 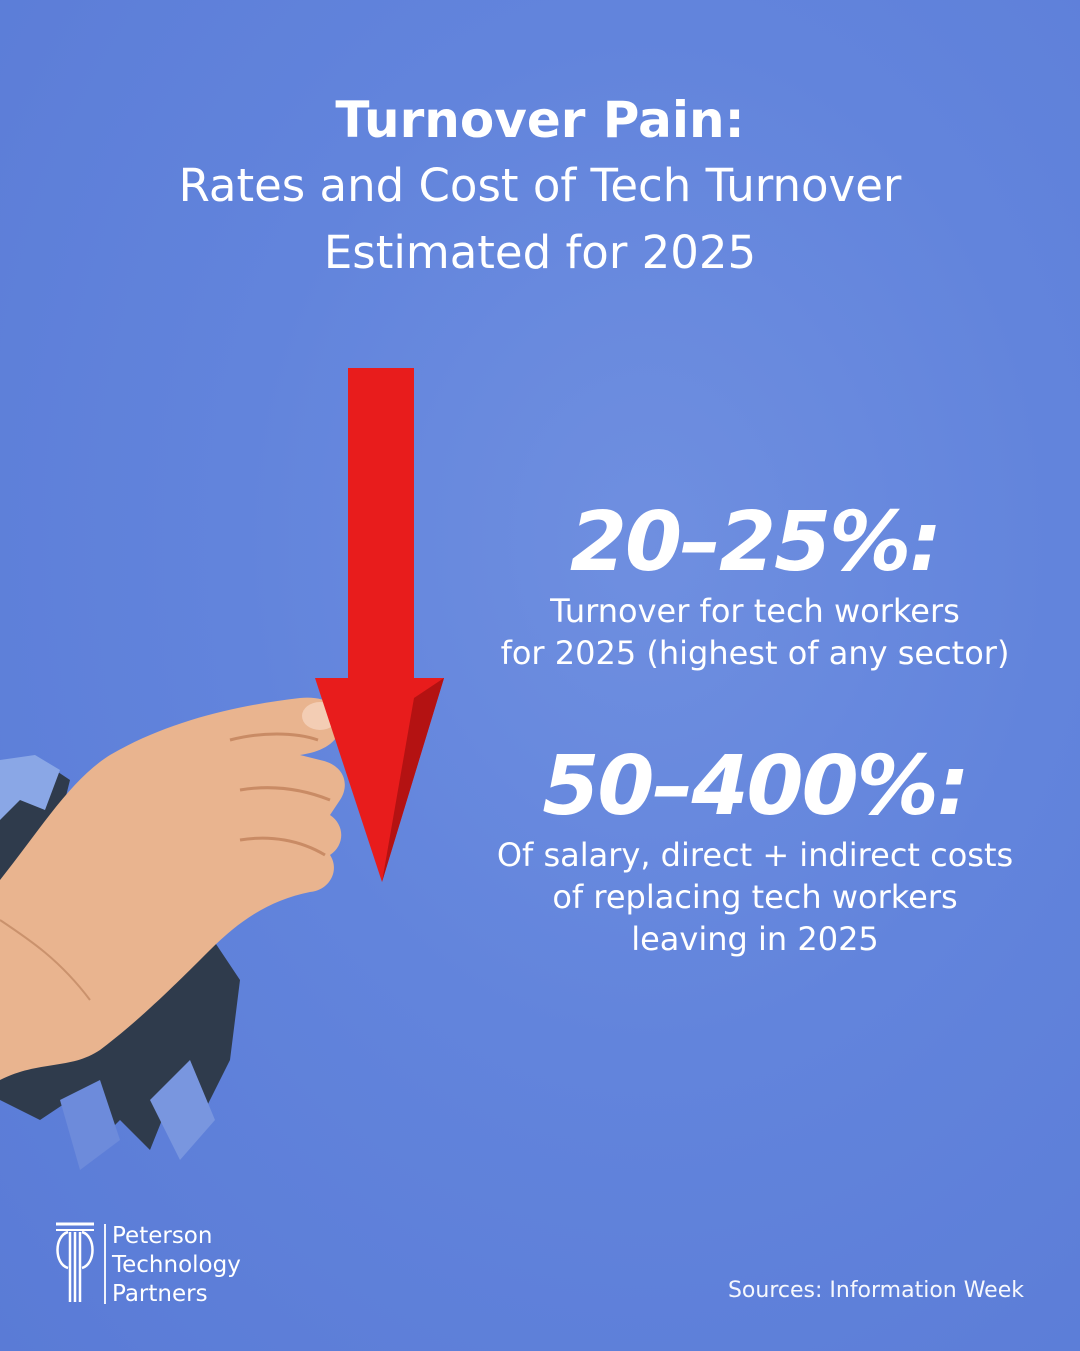 I want to click on logo-line-2: Technology, so click(x=176, y=1265).